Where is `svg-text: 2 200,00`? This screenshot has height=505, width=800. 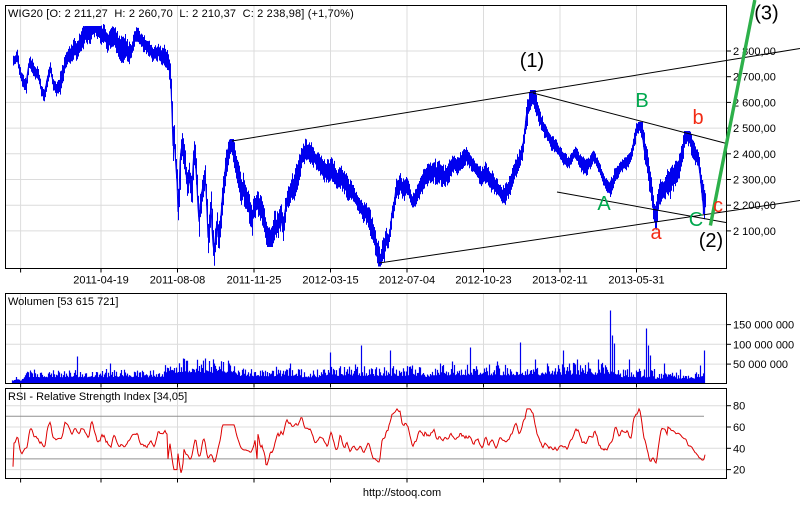 svg-text: 2 200,00 is located at coordinates (754, 206).